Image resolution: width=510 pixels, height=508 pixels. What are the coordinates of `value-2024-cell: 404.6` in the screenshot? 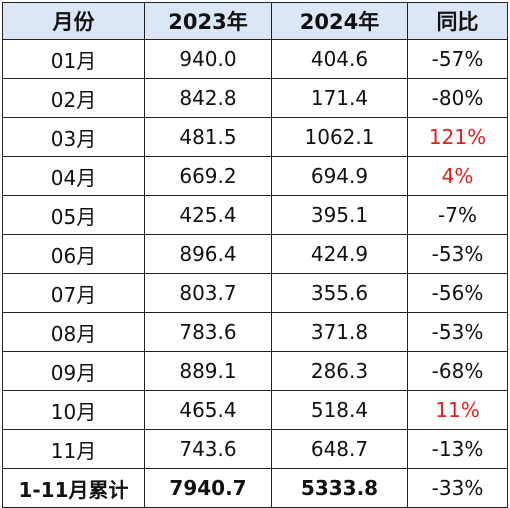 It's located at (339, 59).